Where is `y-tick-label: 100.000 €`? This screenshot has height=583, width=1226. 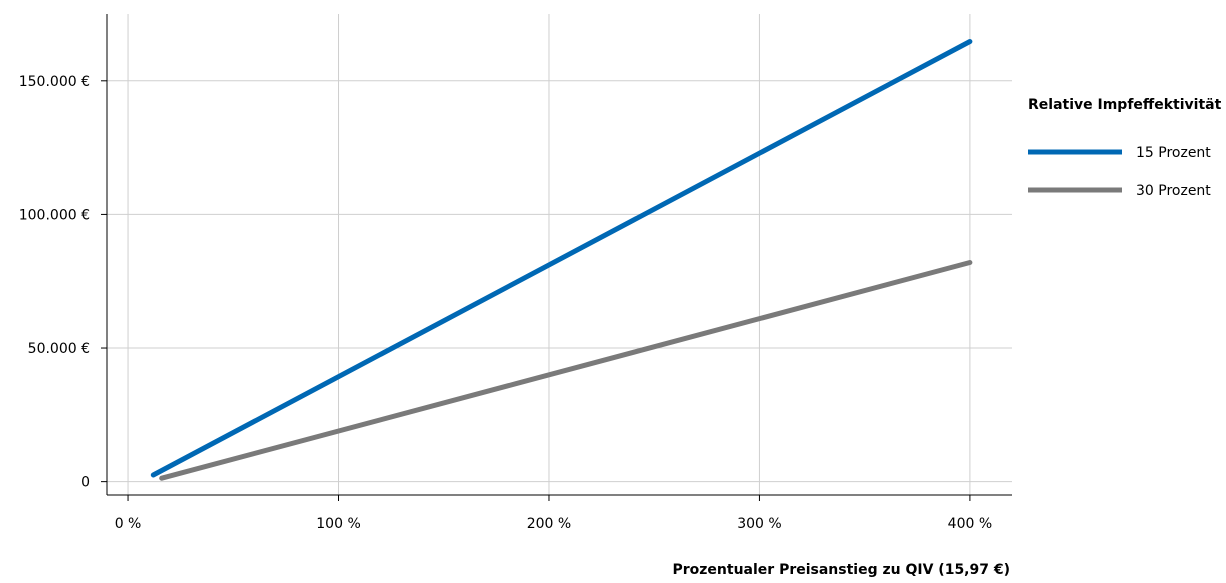 y-tick-label: 100.000 € is located at coordinates (54, 215).